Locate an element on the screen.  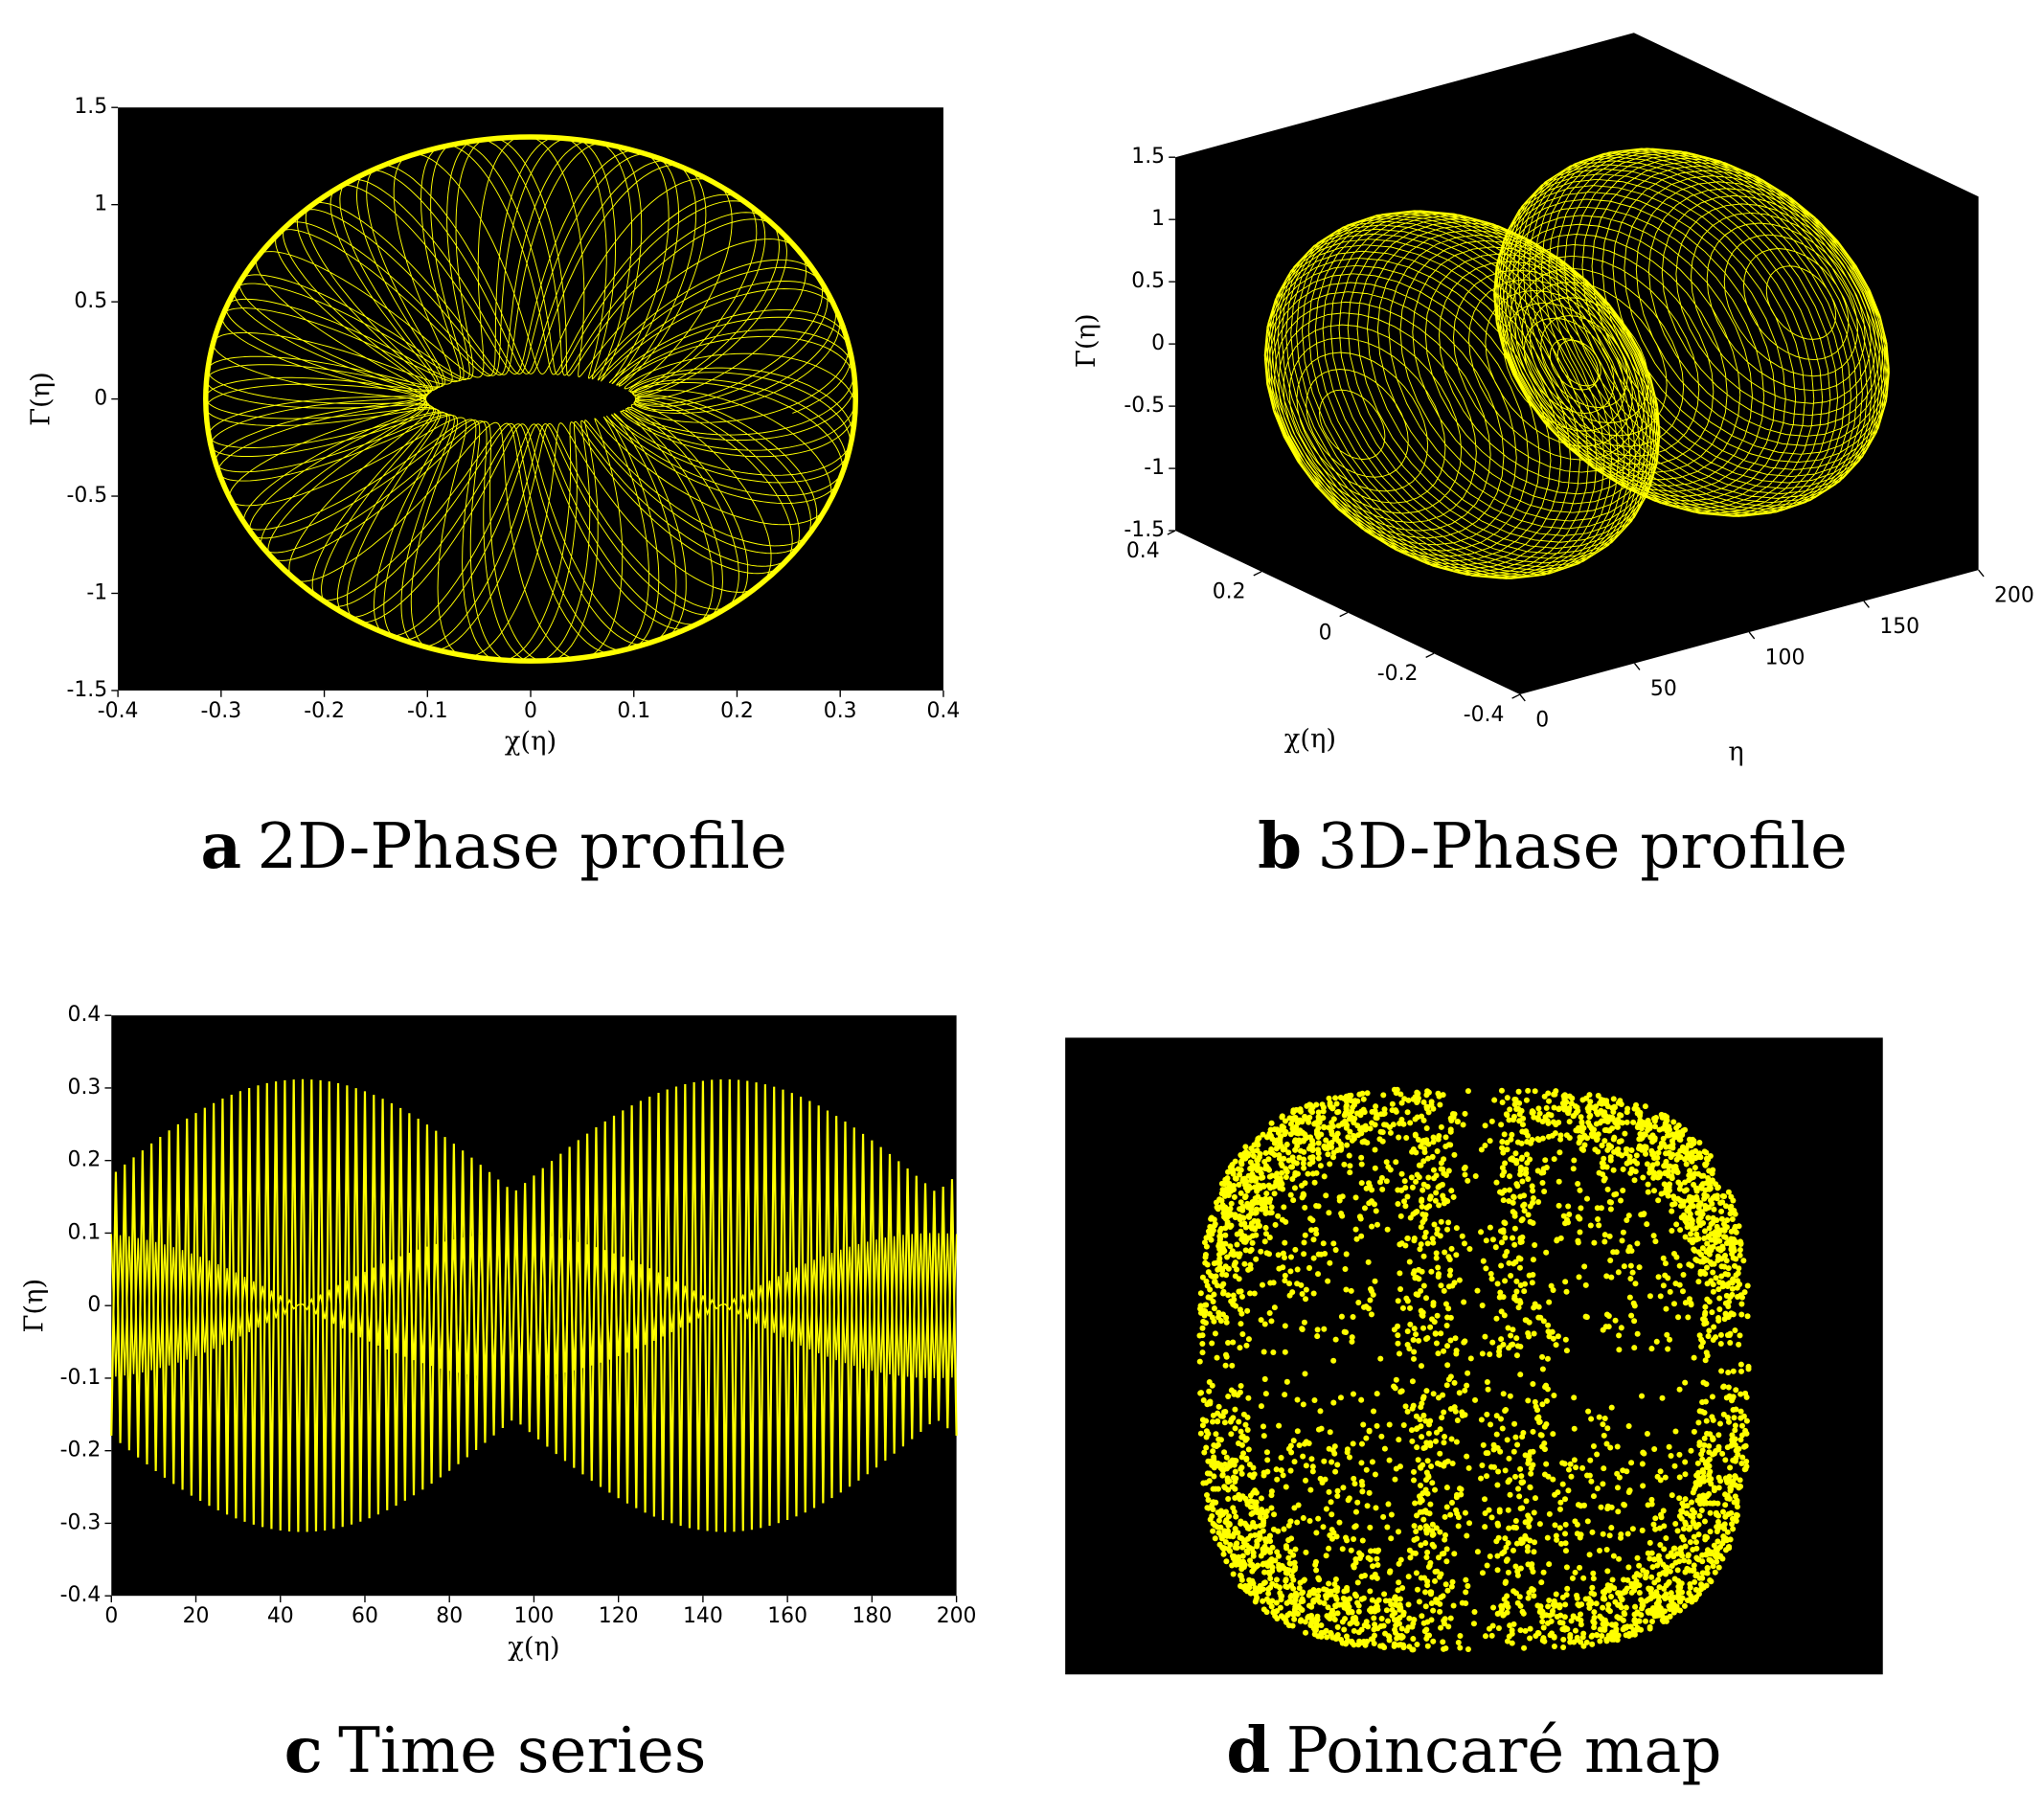
z-tick-label: 0.5 is located at coordinates (1148, 281).